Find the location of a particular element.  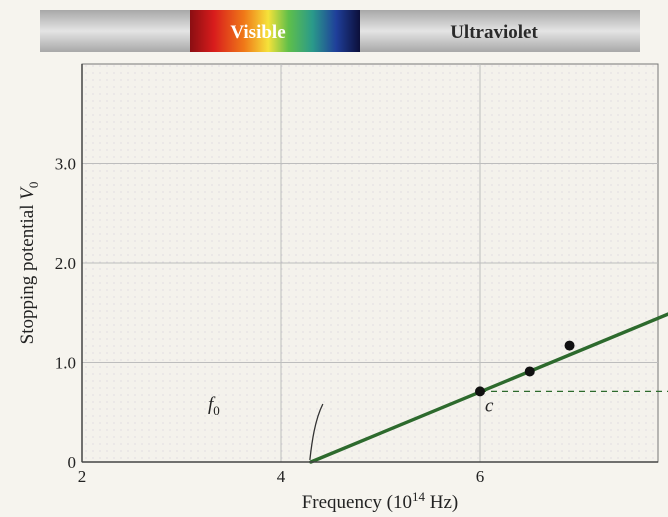

visible-spectrum-gradient is located at coordinates (275, 31).